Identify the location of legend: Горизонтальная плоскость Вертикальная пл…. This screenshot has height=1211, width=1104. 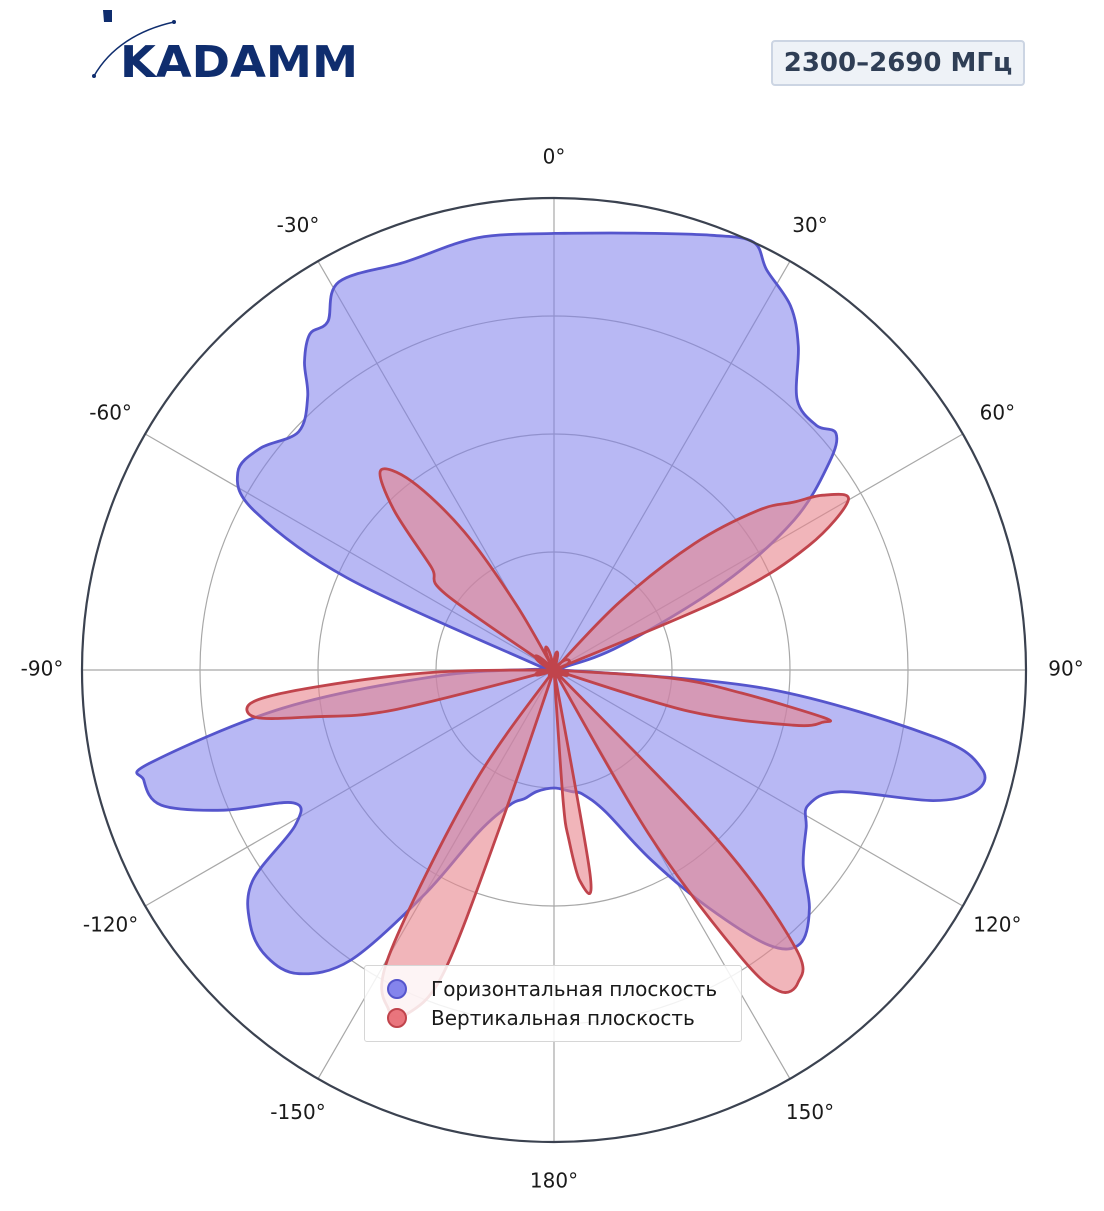
(553, 1003).